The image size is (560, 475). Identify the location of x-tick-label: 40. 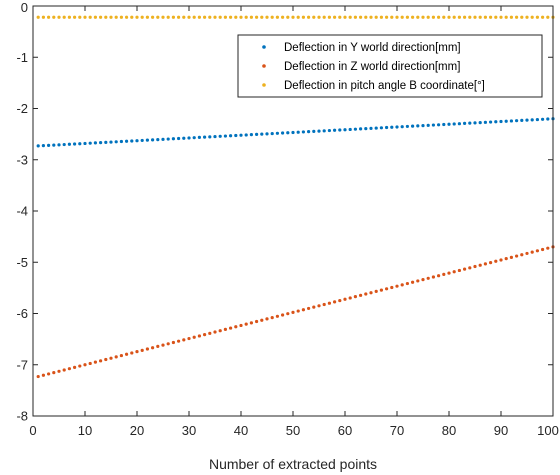
(241, 430).